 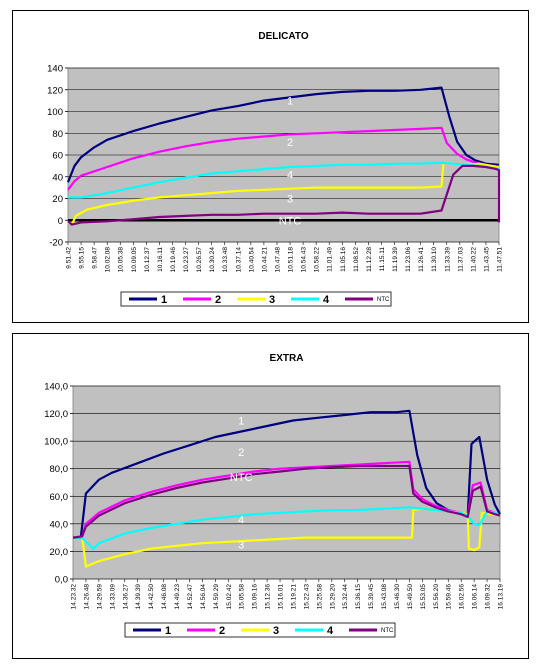 What do you see at coordinates (358, 597) in the screenshot?
I see `x-tick-label: 15.36.15` at bounding box center [358, 597].